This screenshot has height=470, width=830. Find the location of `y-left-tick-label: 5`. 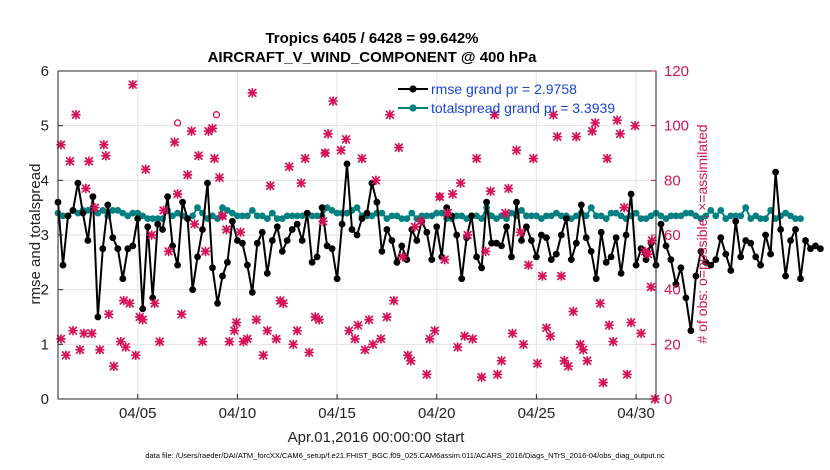

y-left-tick-label: 5 is located at coordinates (45, 126).